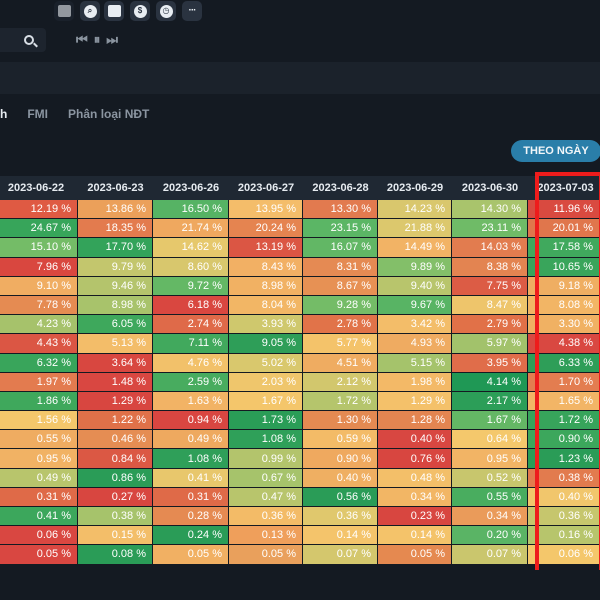 This screenshot has height=600, width=600. I want to click on table-cell: 13.86 %, so click(115, 210).